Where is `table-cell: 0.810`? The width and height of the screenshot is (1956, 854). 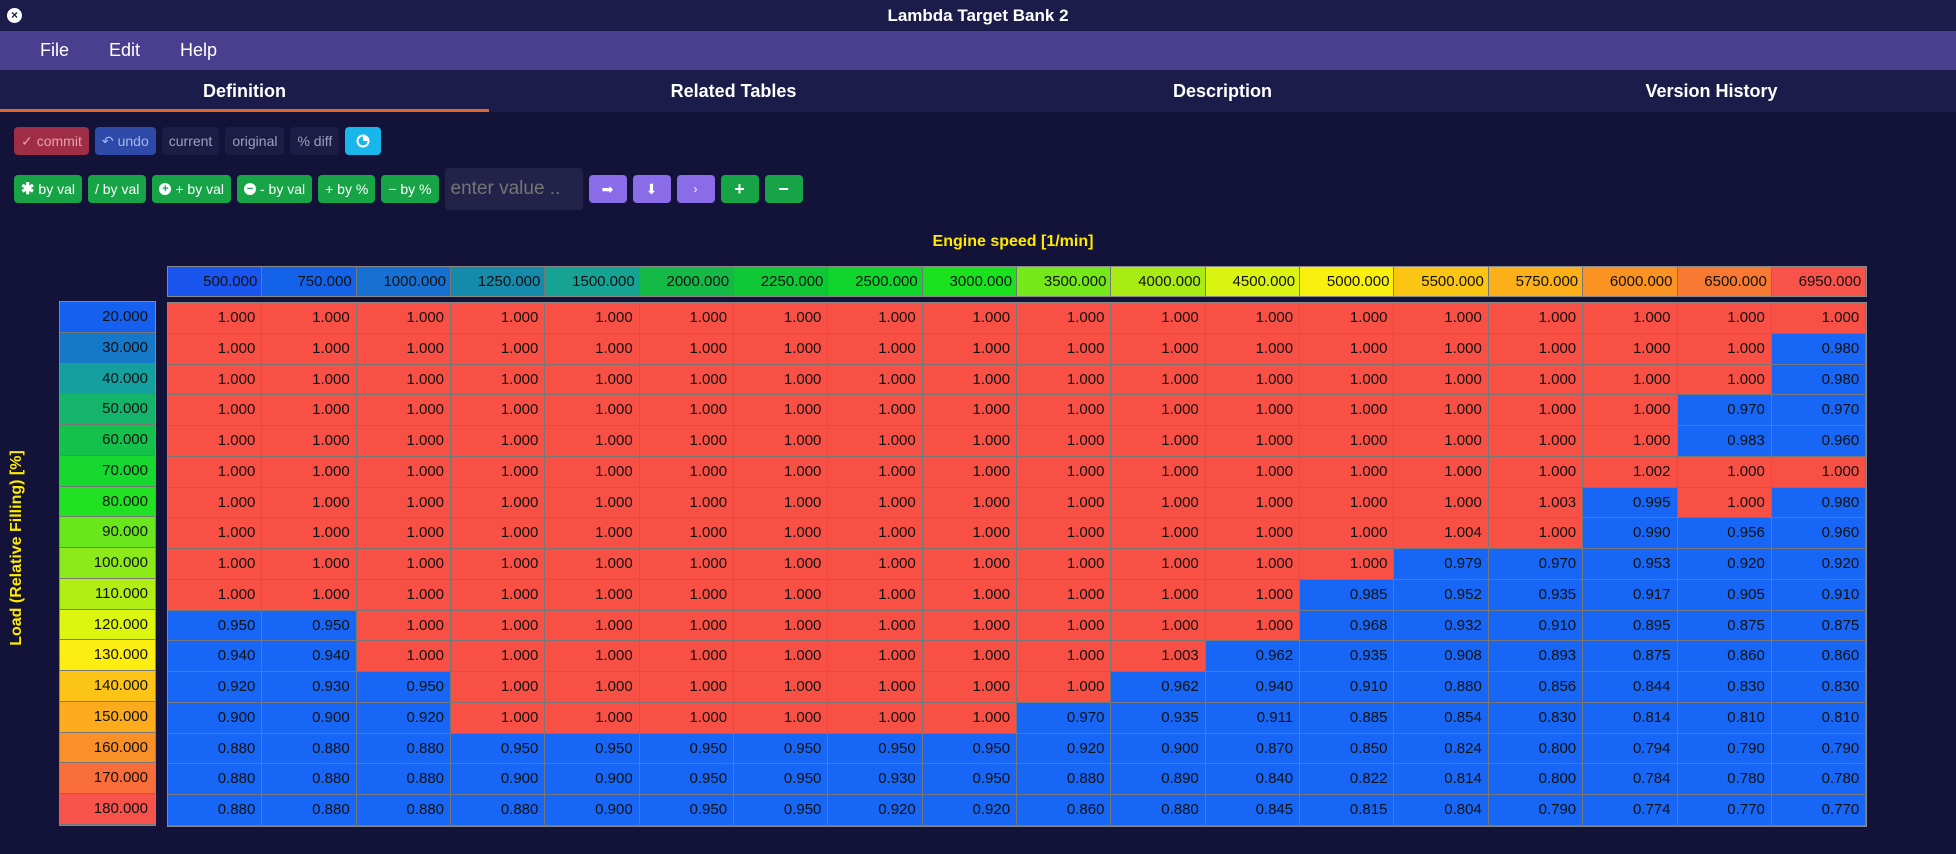
table-cell: 0.810 is located at coordinates (1819, 718).